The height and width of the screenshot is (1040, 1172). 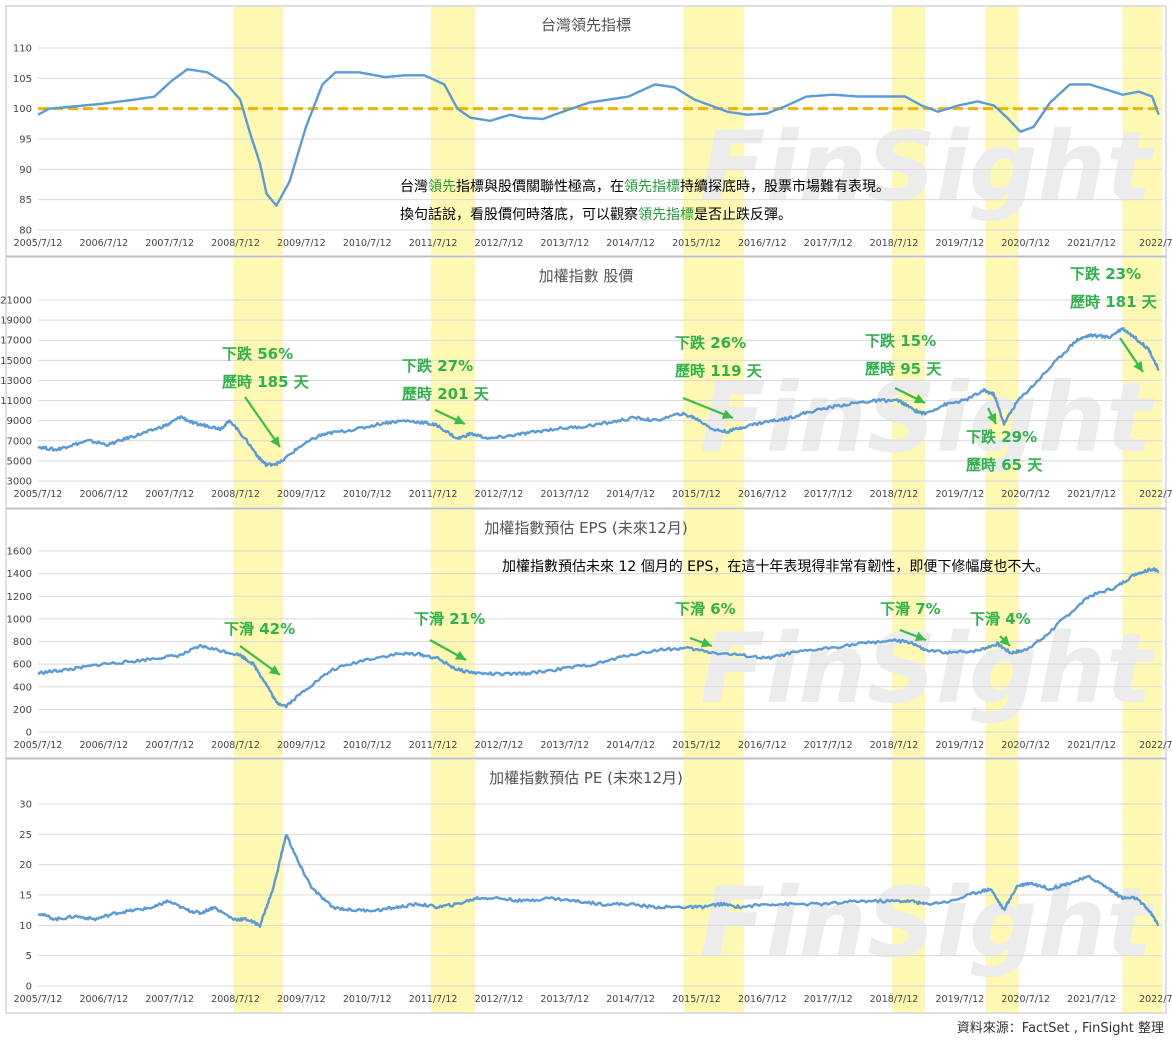 What do you see at coordinates (1114, 302) in the screenshot?
I see `duration-callout: 歷時 181 天` at bounding box center [1114, 302].